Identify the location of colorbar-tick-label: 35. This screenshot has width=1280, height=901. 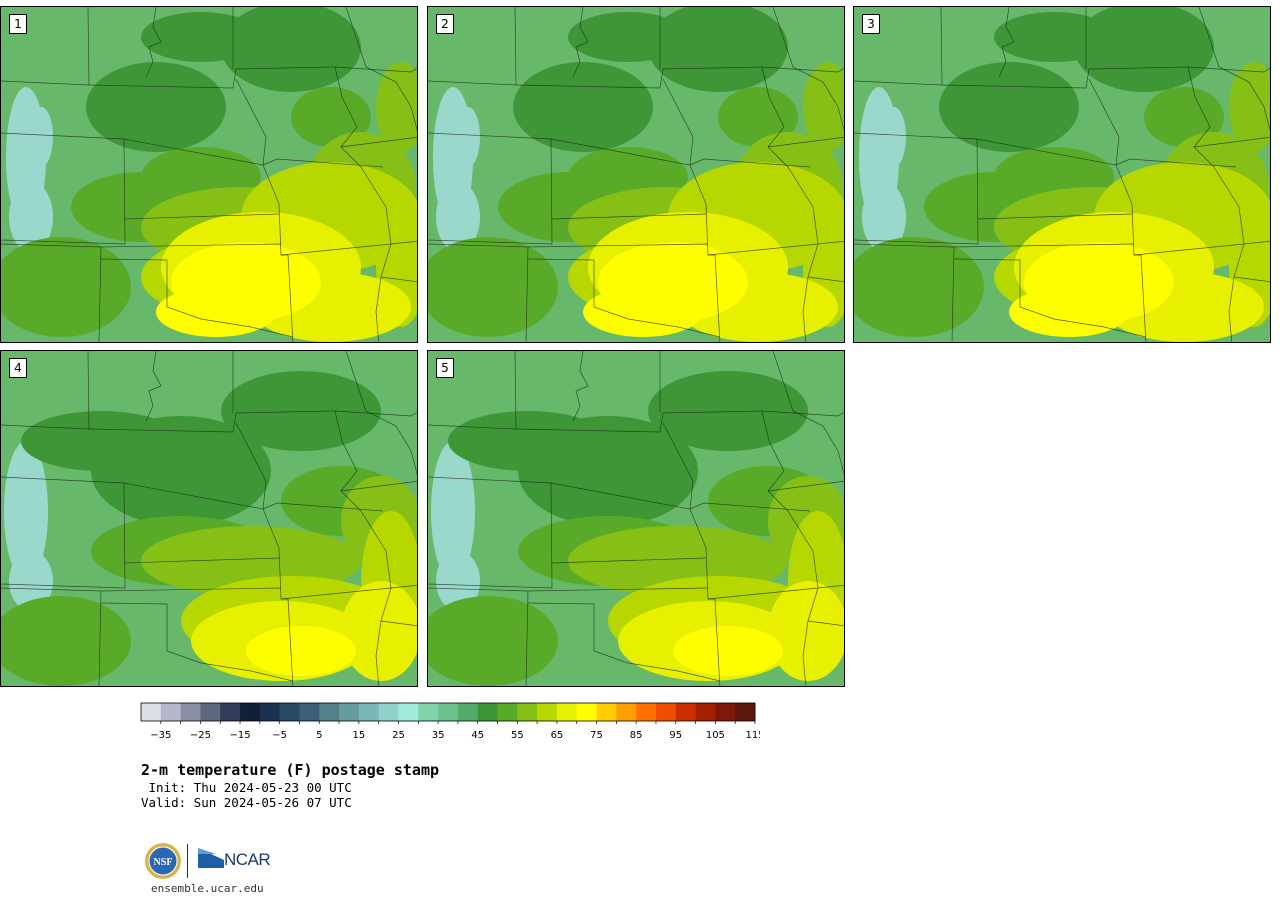
(438, 735).